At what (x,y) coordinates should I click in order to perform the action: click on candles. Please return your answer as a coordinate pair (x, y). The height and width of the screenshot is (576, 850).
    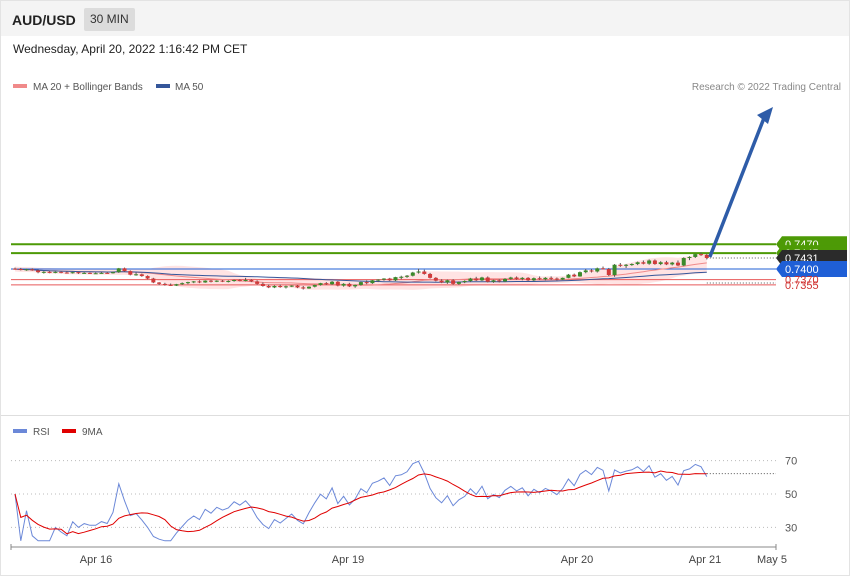
    Looking at the image, I should click on (361, 271).